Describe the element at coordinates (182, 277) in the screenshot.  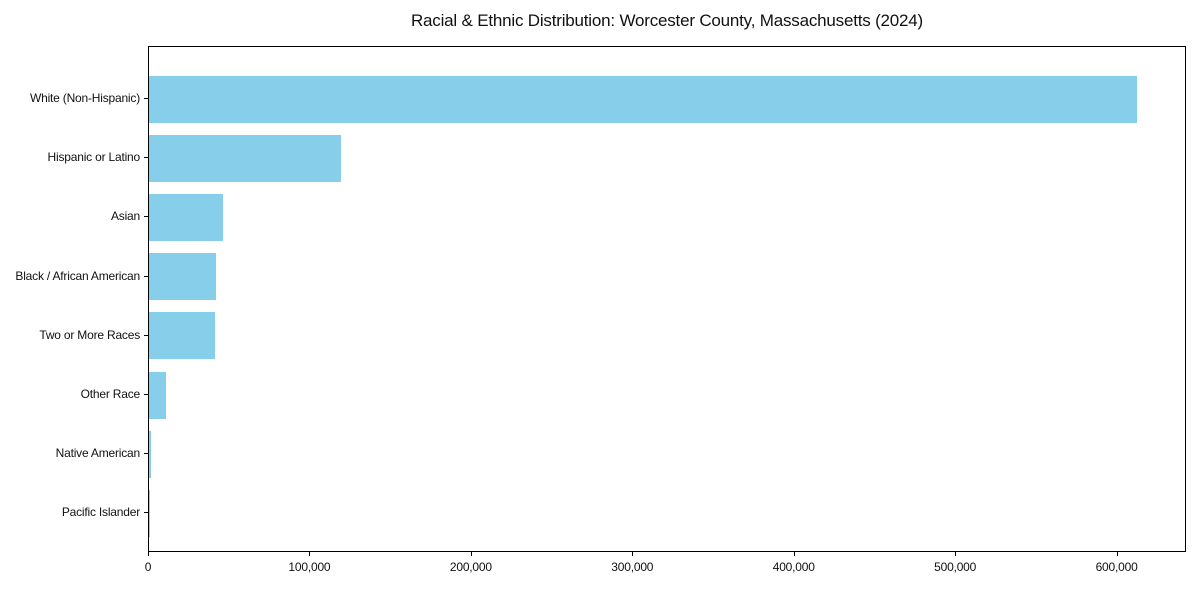
I see `bar-black-african-american` at that location.